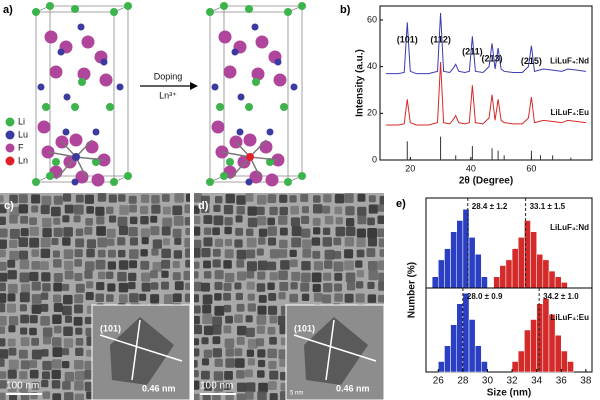 This screenshot has width=600, height=400. Describe the element at coordinates (8, 10) in the screenshot. I see `panel-label: a)` at that location.